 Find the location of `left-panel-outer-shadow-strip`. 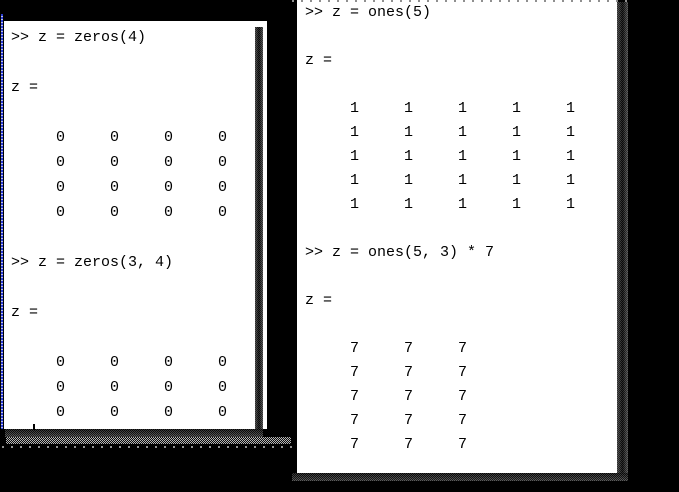

left-panel-outer-shadow-strip is located at coordinates (148, 440).